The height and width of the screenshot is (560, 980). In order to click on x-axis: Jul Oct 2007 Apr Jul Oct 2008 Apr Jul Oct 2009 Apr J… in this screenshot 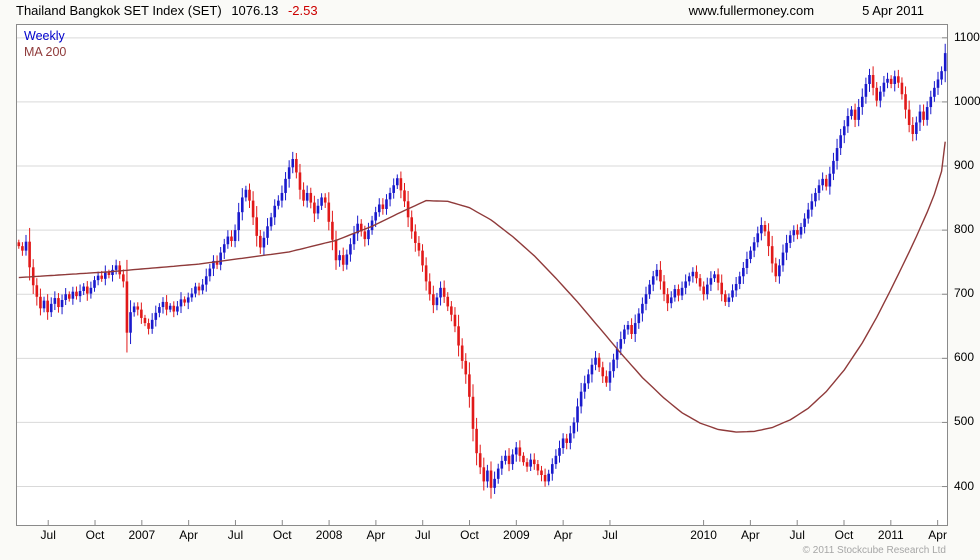, I will do `click(482, 536)`.